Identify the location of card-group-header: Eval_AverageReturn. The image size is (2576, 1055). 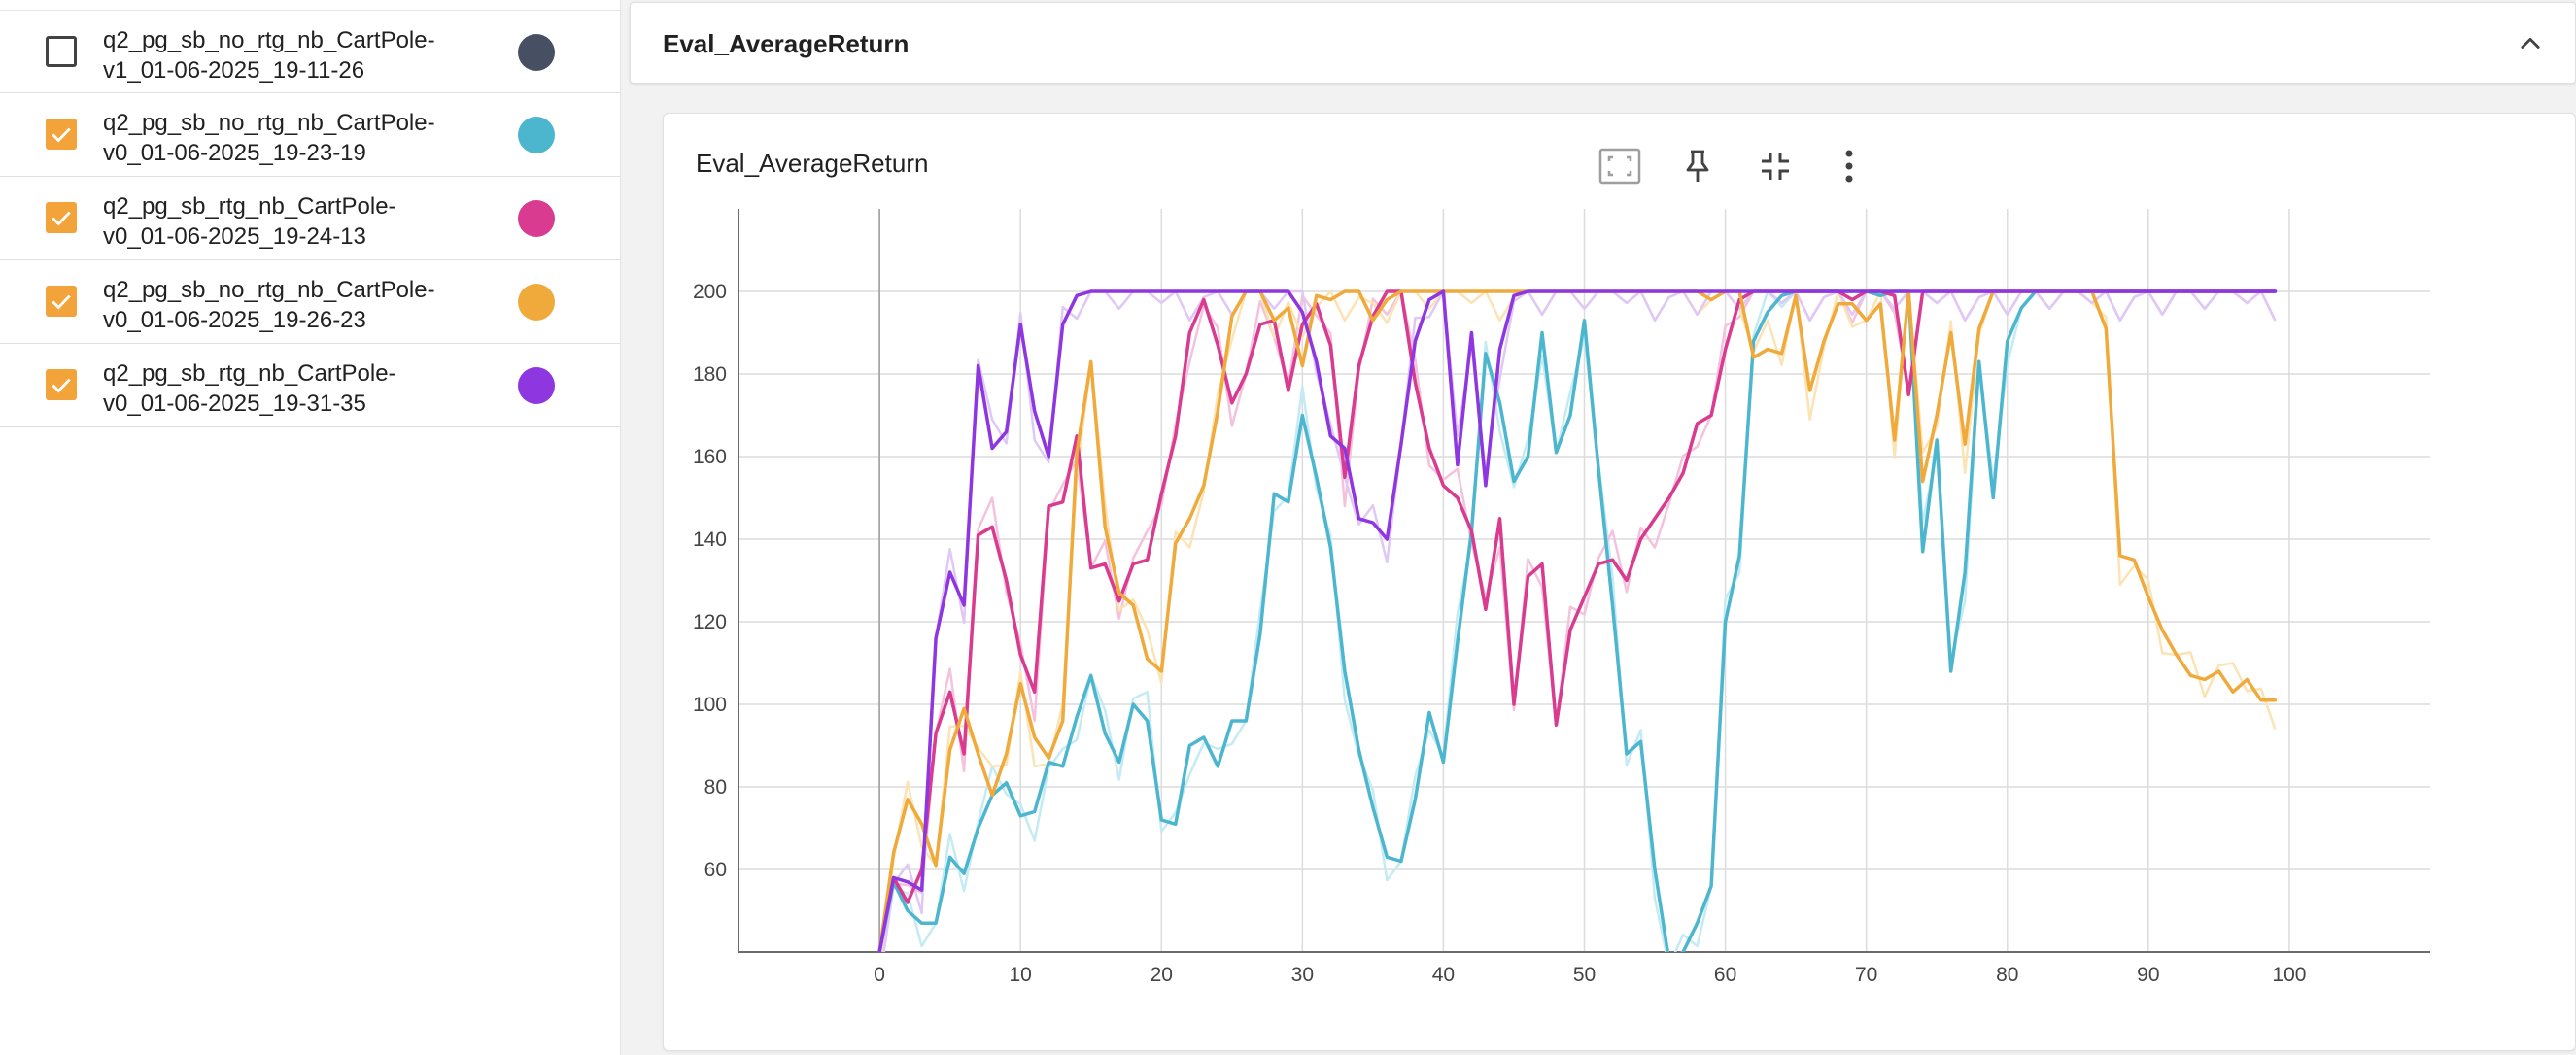
(1603, 43).